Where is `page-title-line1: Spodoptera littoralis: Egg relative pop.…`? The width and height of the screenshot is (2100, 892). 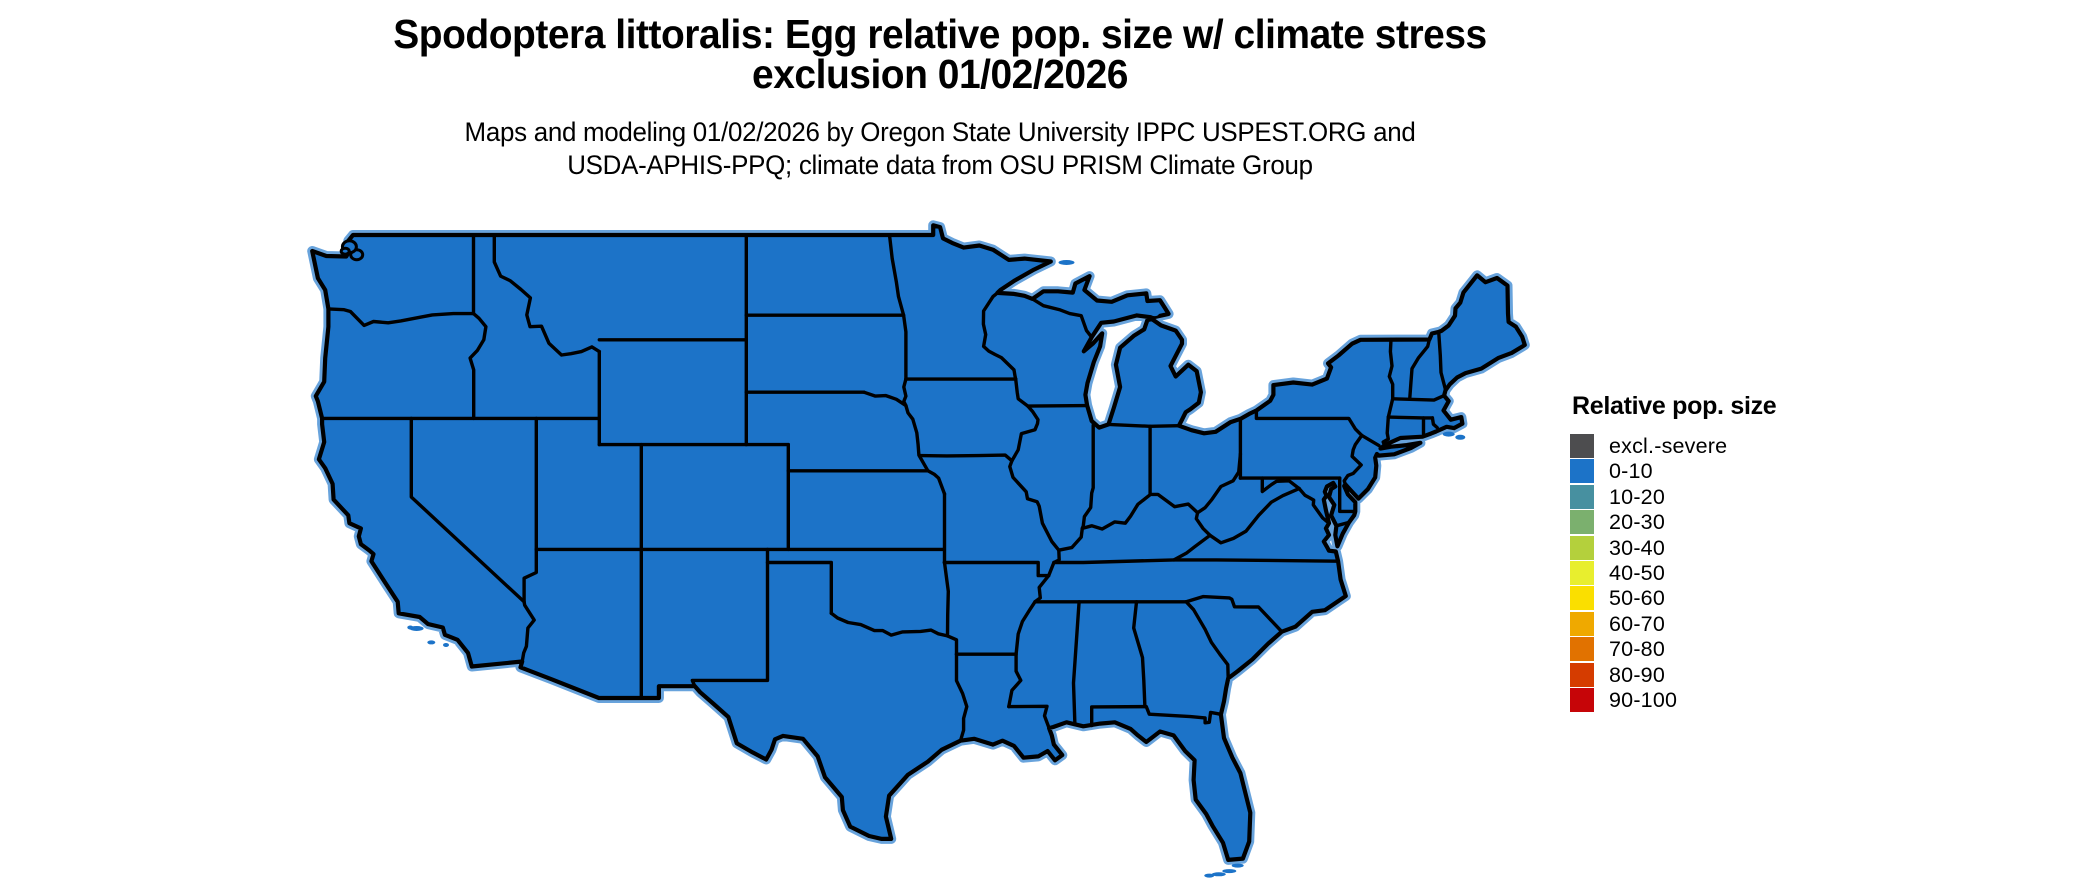 page-title-line1: Spodoptera littoralis: Egg relative pop.… is located at coordinates (940, 34).